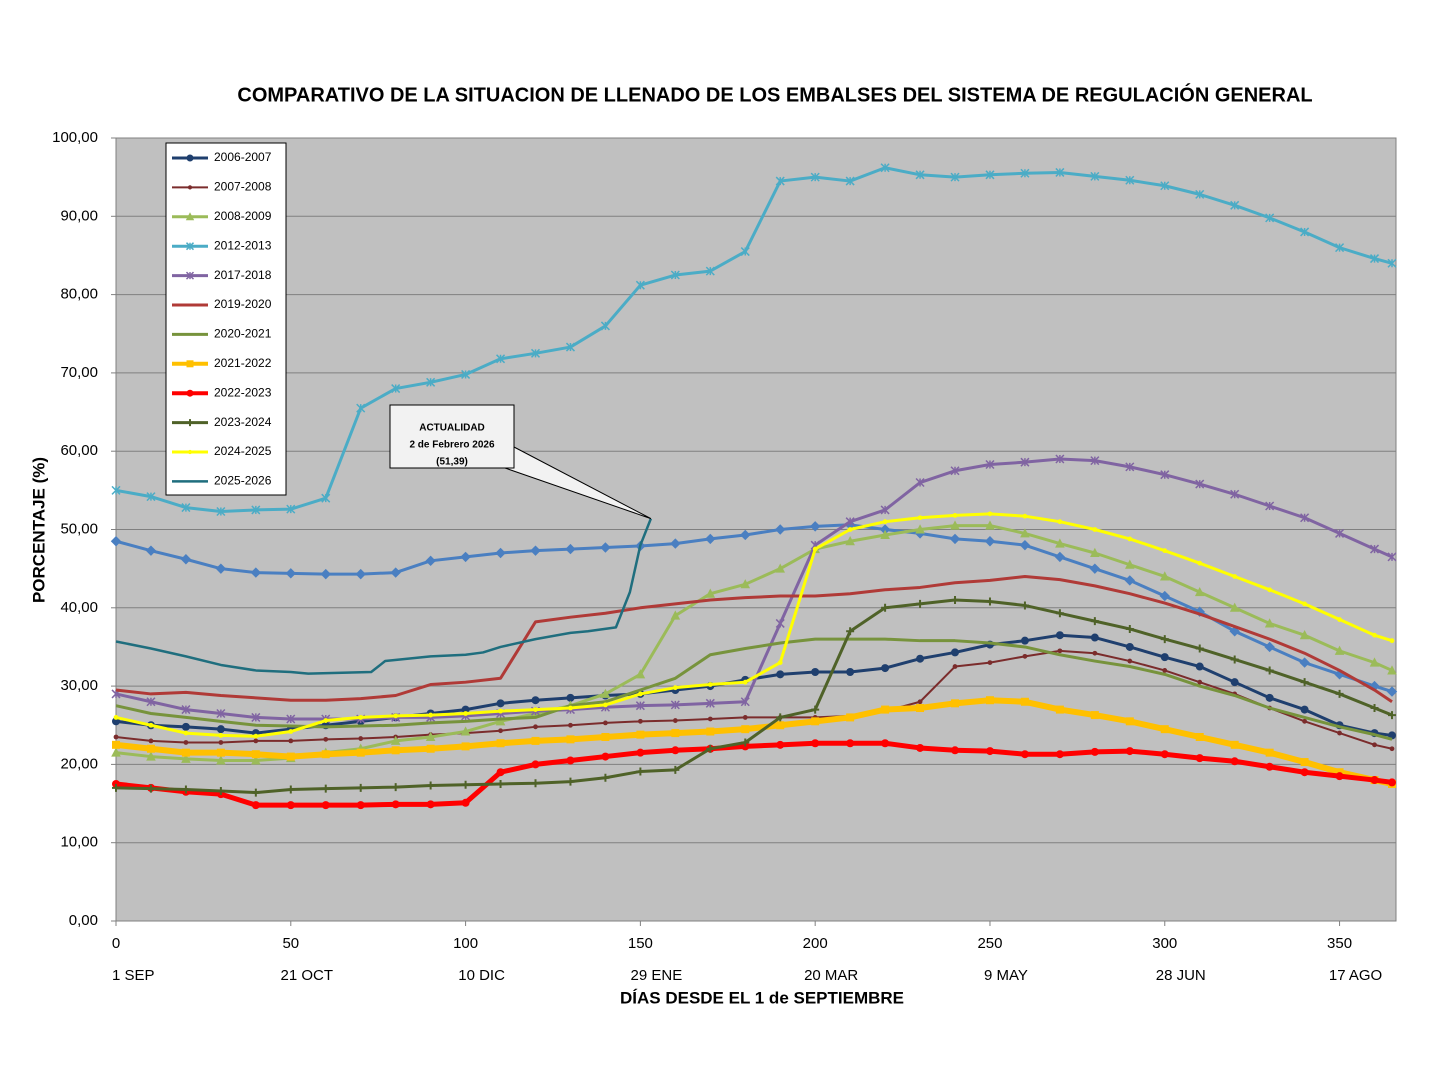 The height and width of the screenshot is (1079, 1440). Describe the element at coordinates (657, 975) in the screenshot. I see `x-date-label: 29 ENE` at that location.